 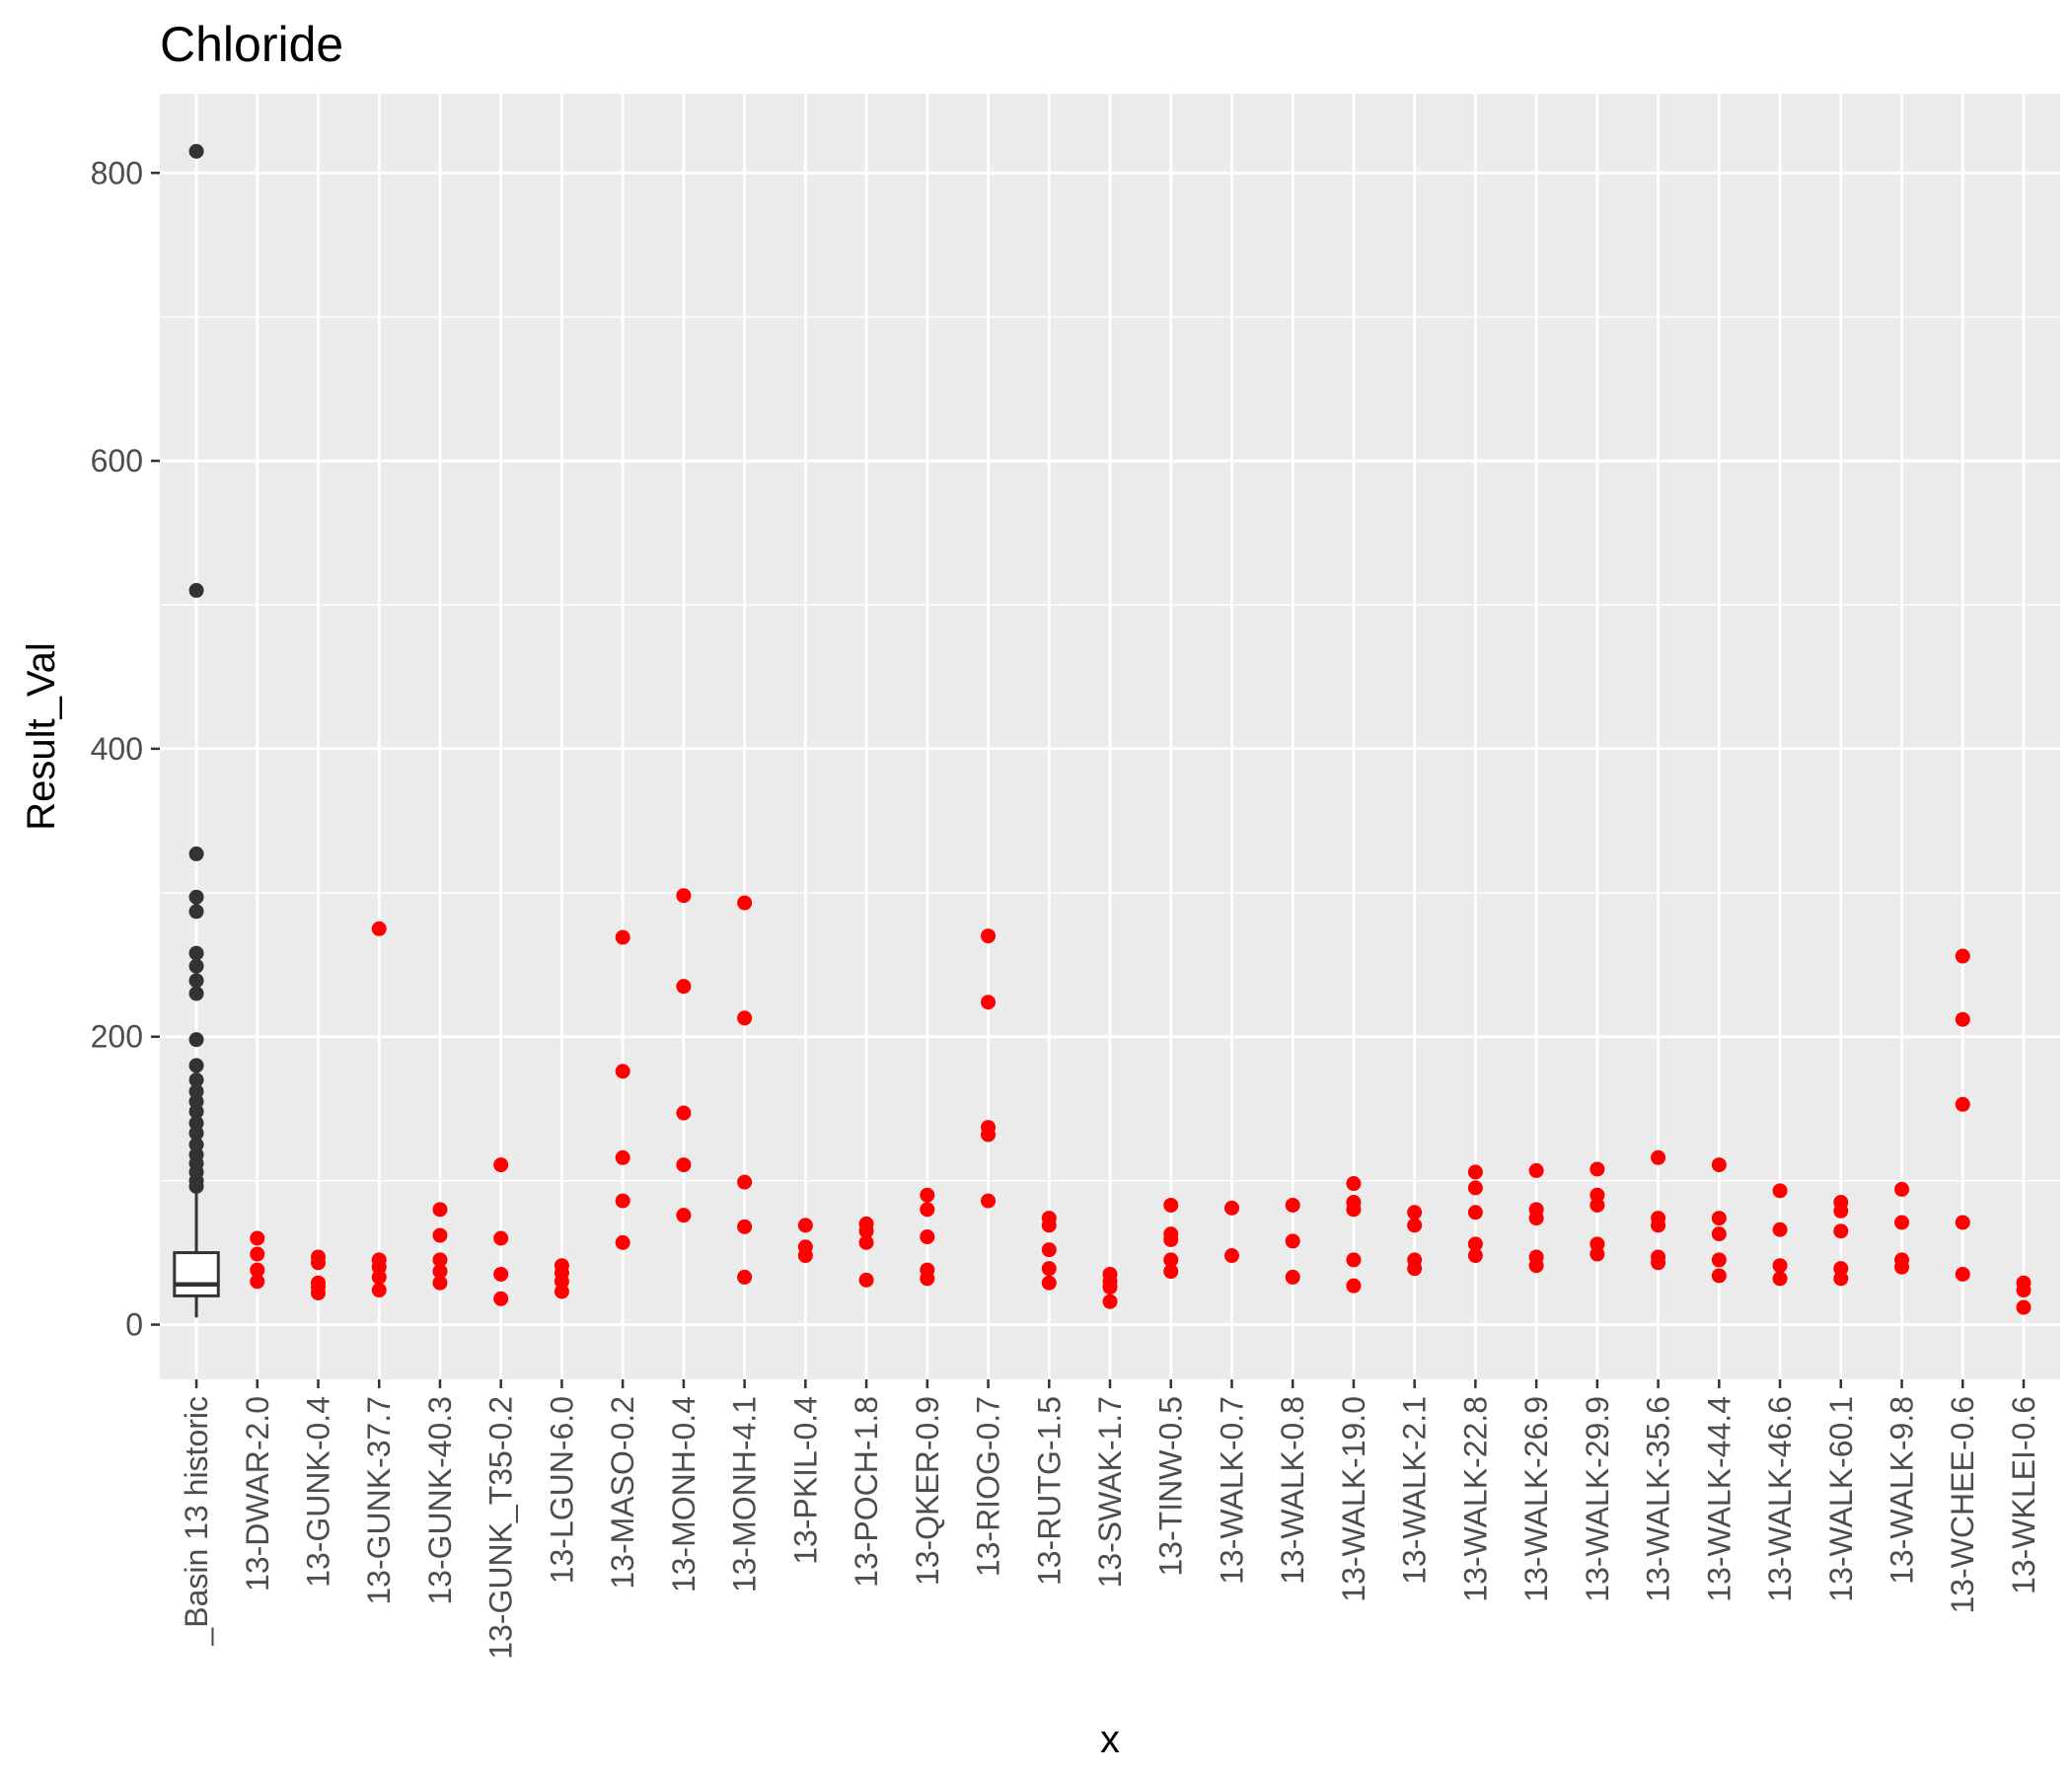 What do you see at coordinates (684, 1494) in the screenshot?
I see `x-tick-label: 13-MONH-0.4` at bounding box center [684, 1494].